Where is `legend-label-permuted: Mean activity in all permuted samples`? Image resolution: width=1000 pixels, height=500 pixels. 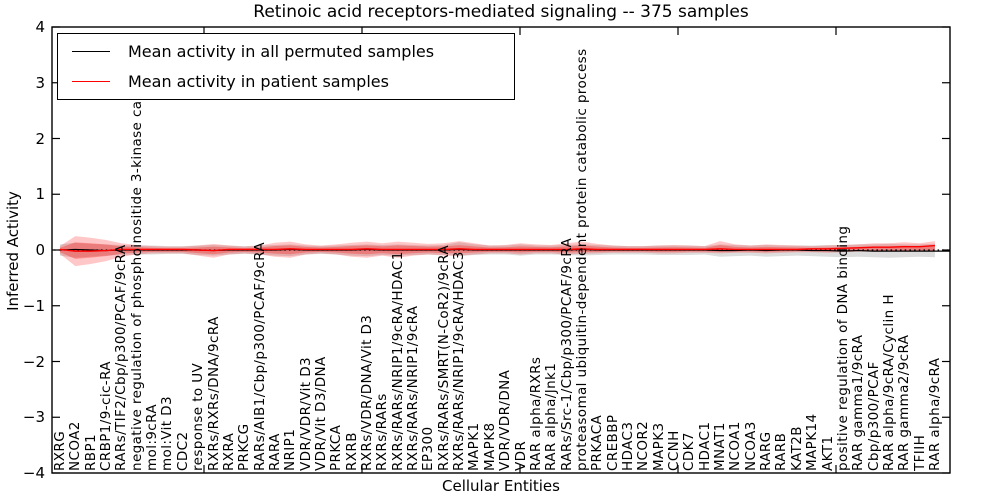 legend-label-permuted: Mean activity in all permuted samples is located at coordinates (281, 51).